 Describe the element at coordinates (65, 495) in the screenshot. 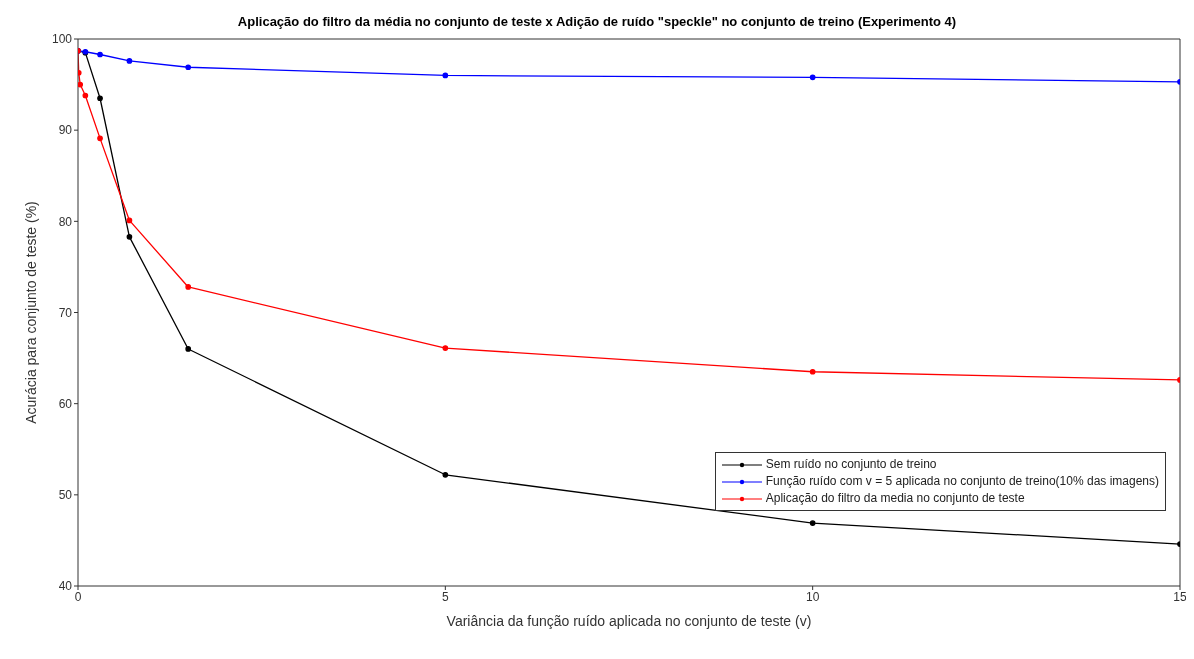

I see `y-tick-label: 50` at that location.